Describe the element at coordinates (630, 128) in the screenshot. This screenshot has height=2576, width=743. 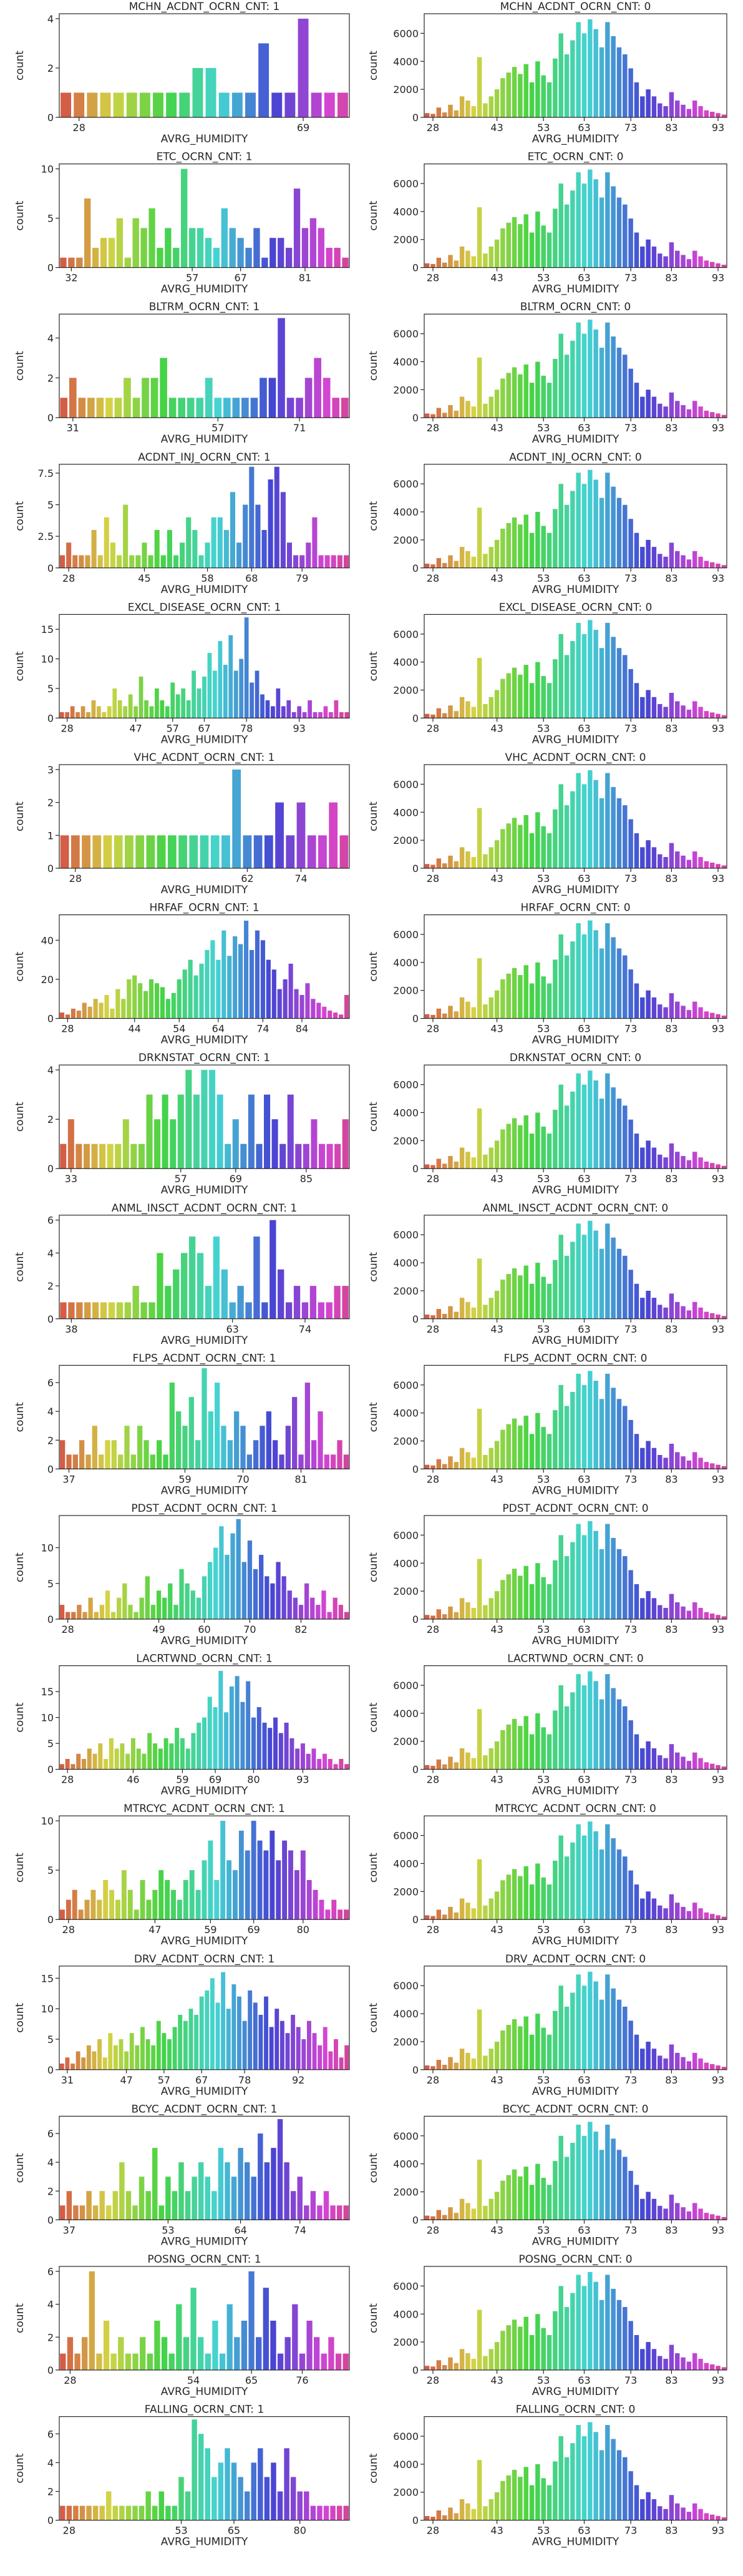
I see `x-tick-label: 73` at that location.